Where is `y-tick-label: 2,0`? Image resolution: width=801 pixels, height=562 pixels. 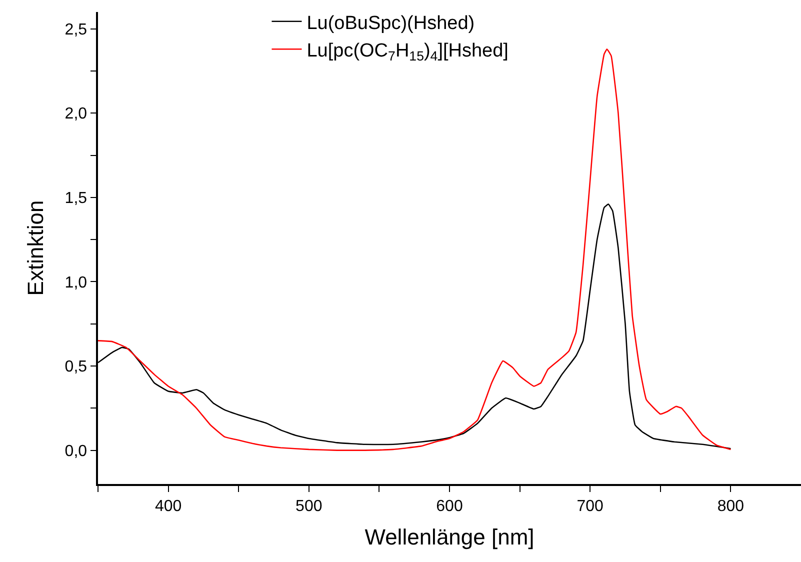 y-tick-label: 2,0 is located at coordinates (76, 114).